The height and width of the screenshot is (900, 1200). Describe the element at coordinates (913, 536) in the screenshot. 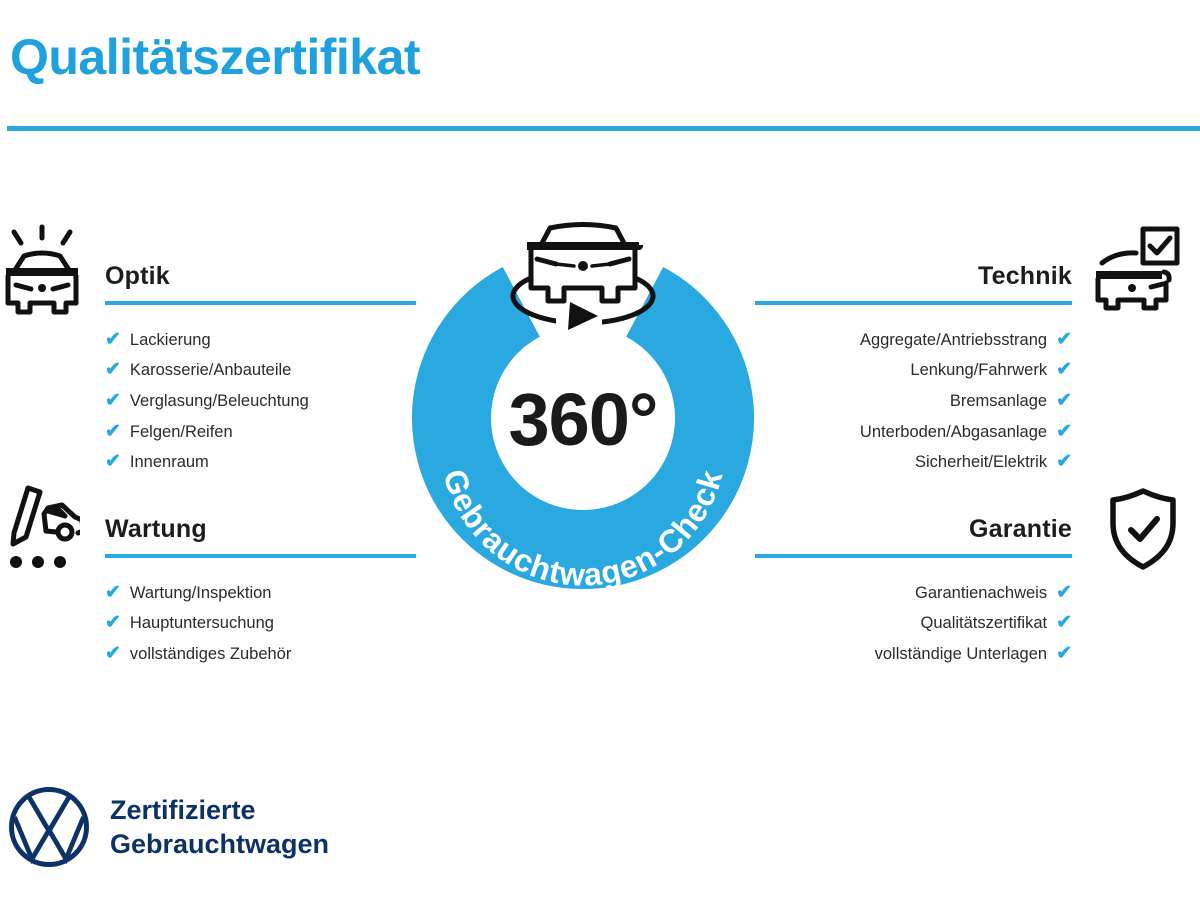

I see `section-garantie-heading: Garantie` at that location.